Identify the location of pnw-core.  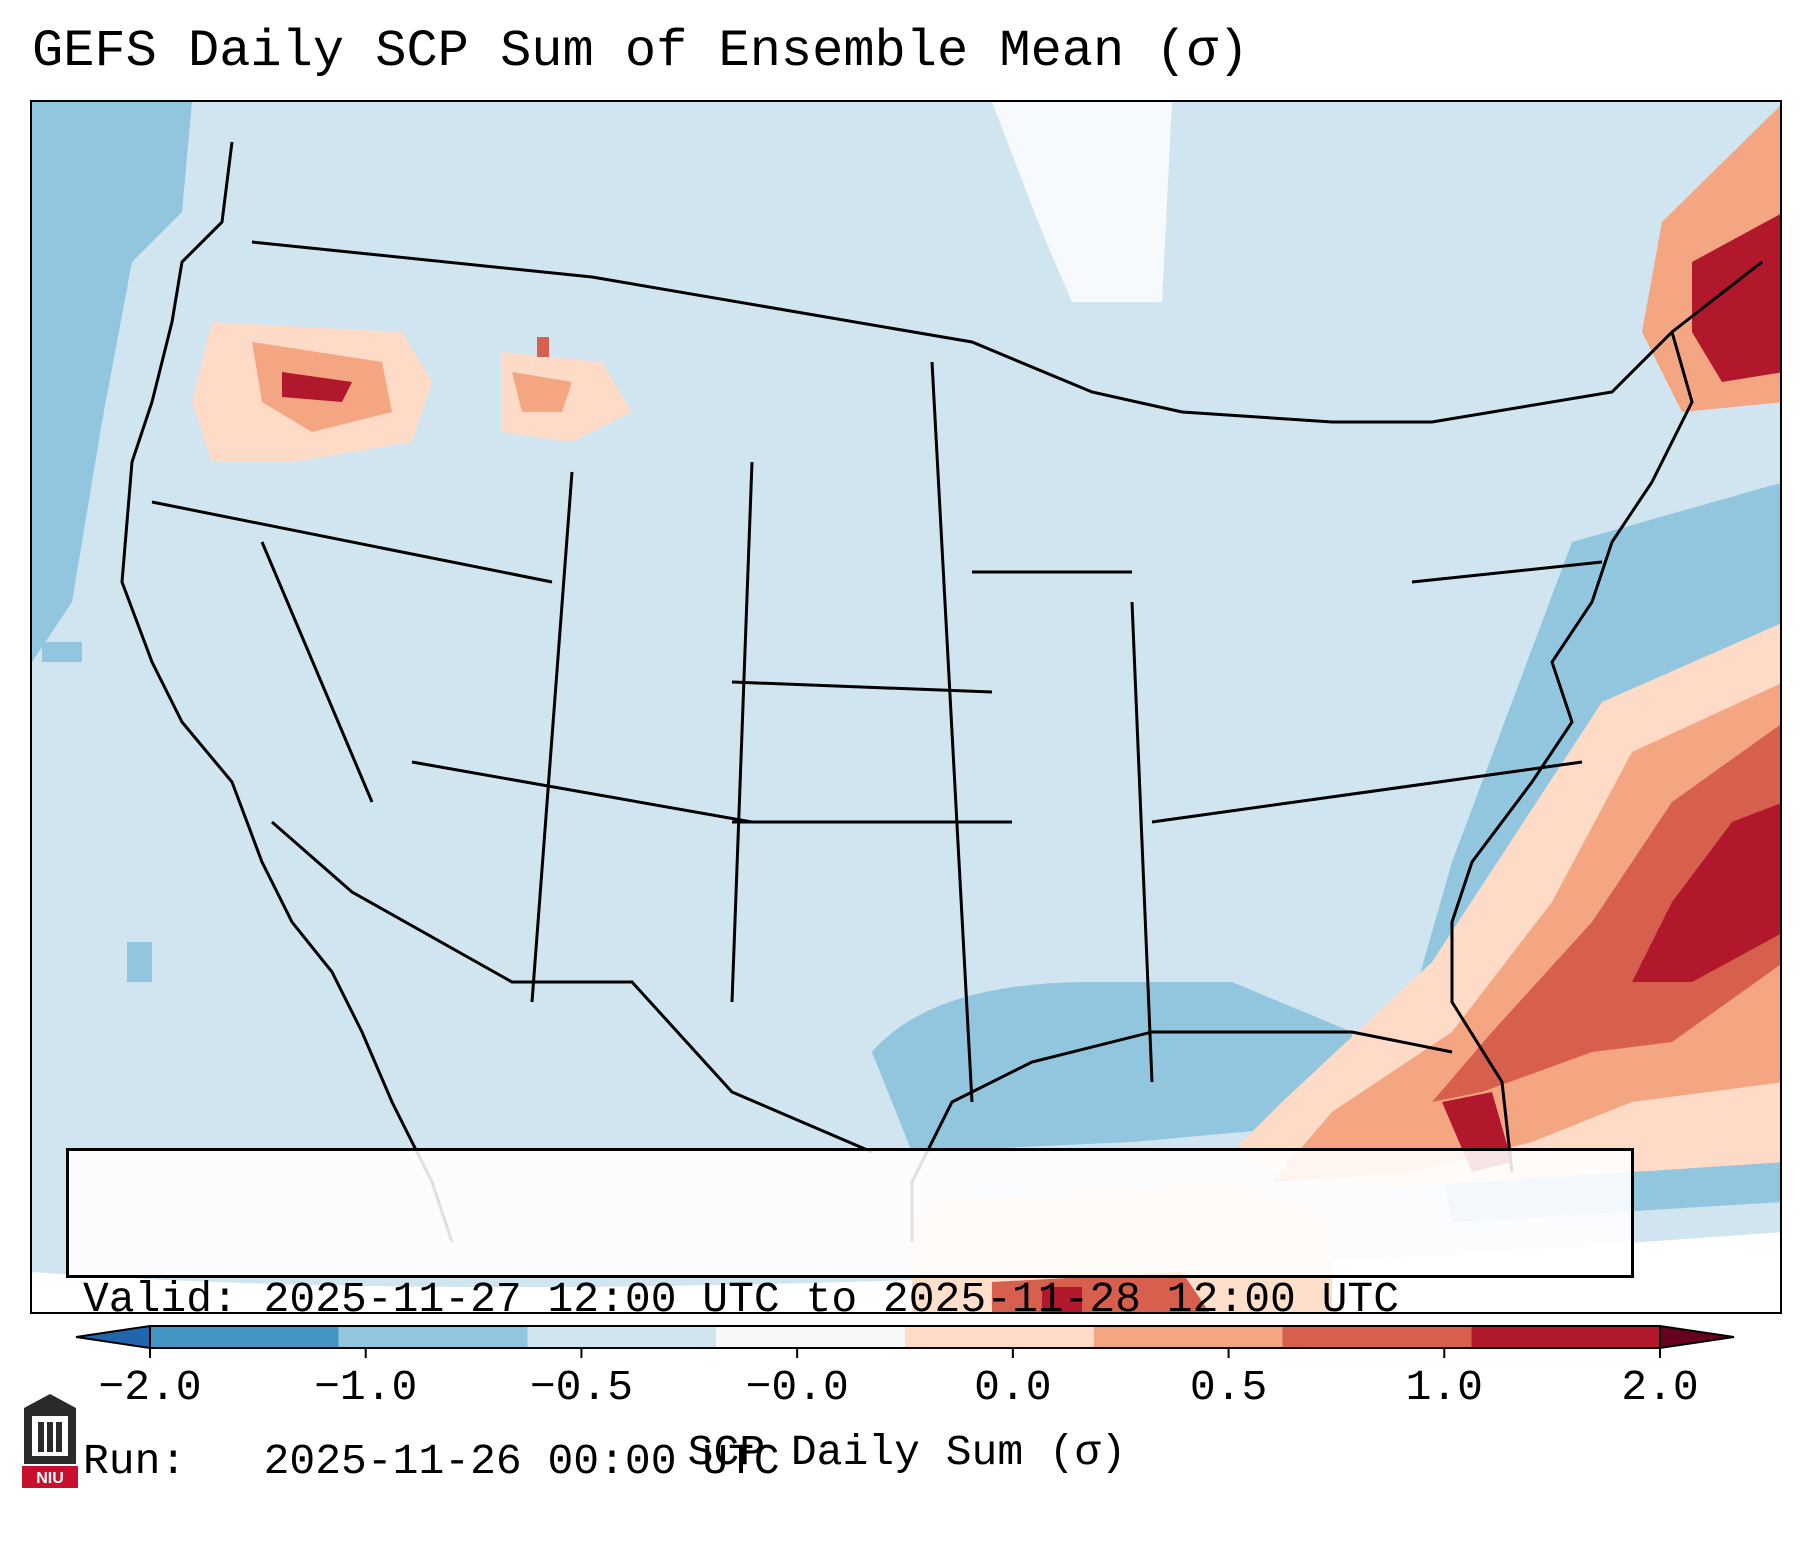
(317, 387).